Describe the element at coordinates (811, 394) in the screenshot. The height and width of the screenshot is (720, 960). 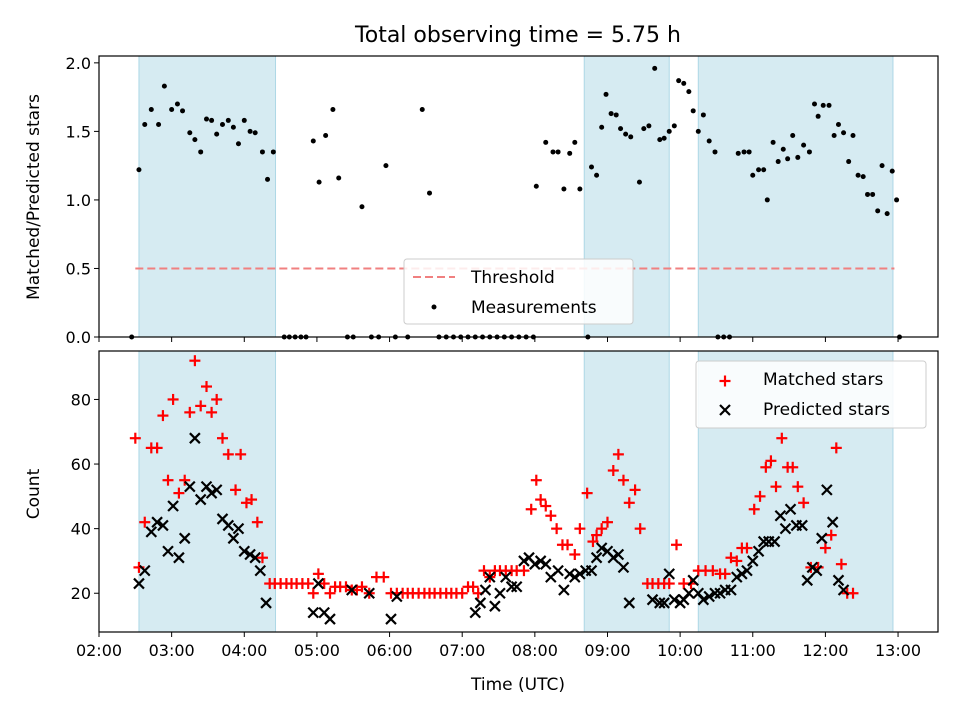
I see `bottom-legend-box` at that location.